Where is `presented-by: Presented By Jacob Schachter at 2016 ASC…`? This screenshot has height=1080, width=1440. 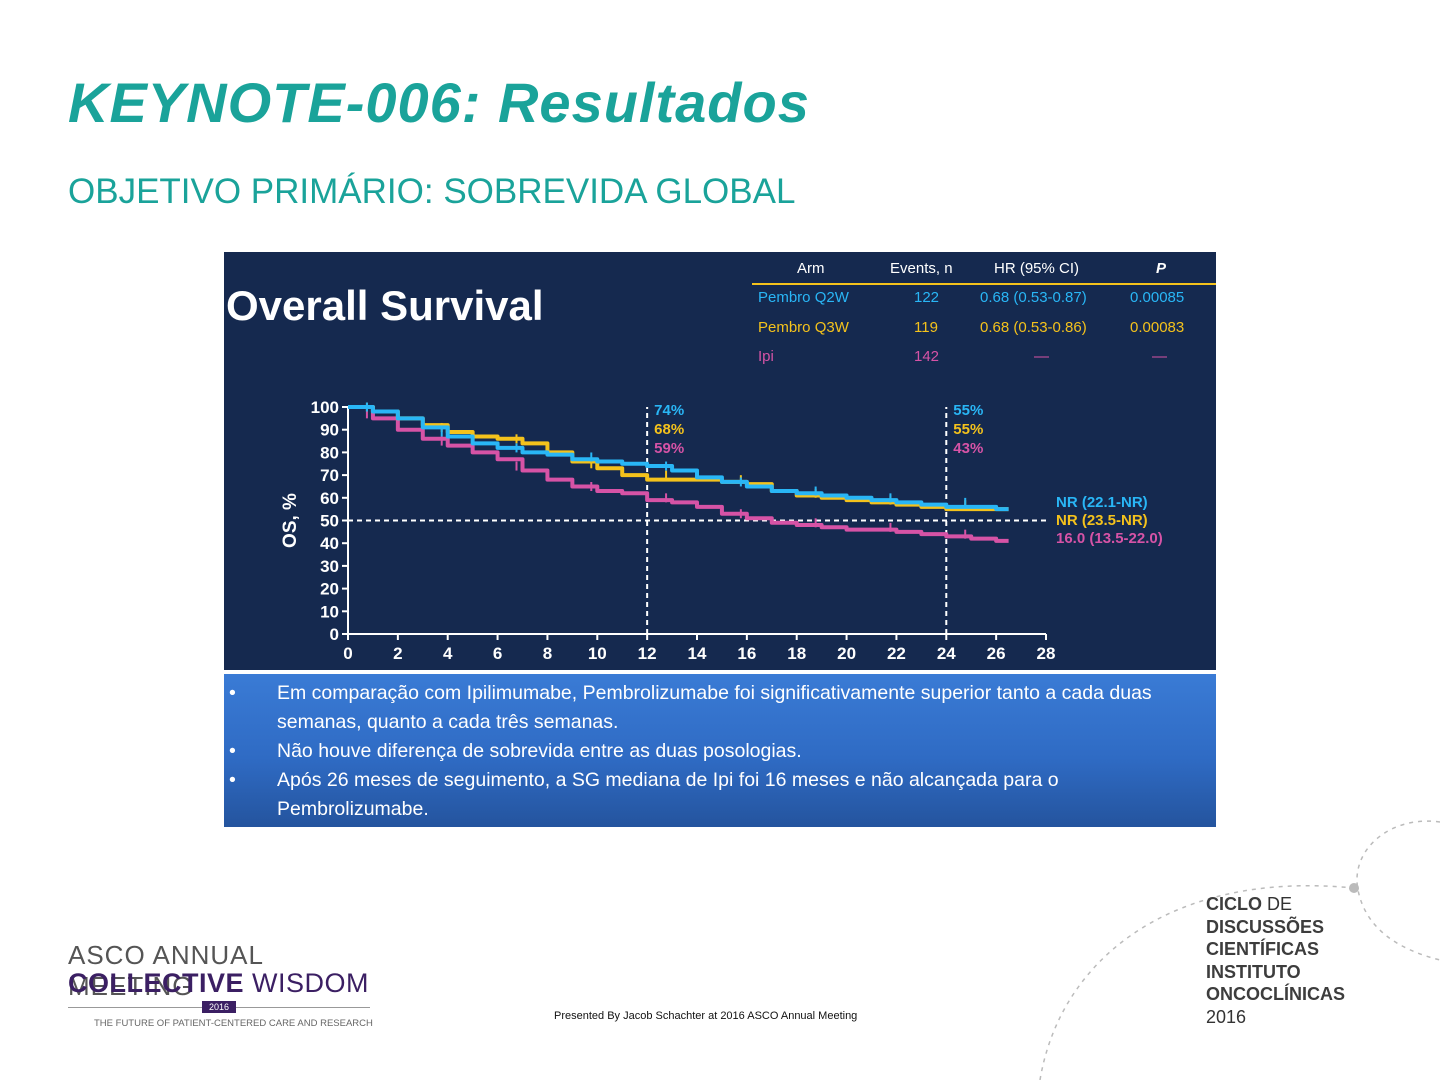
presented-by: Presented By Jacob Schachter at 2016 ASC… is located at coordinates (706, 1016).